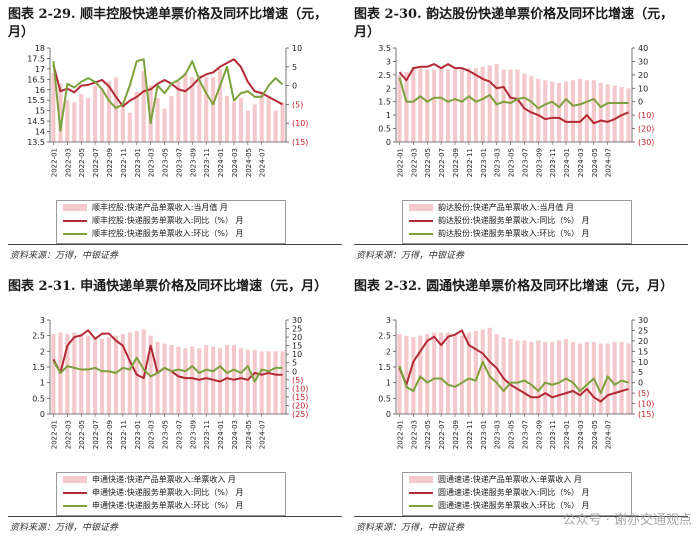  What do you see at coordinates (514, 233) in the screenshot?
I see `legend-label: 韵达股份:快递服务单票收入:环比（%） 月` at bounding box center [514, 233].